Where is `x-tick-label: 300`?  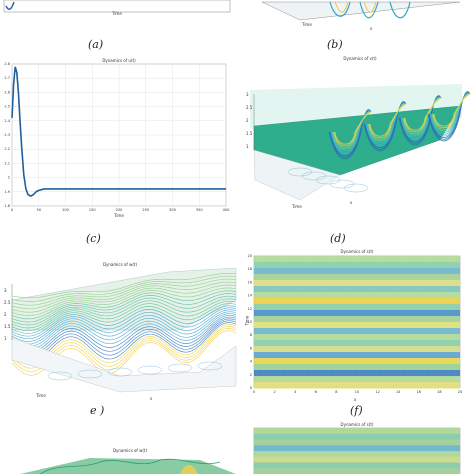 x-tick-label: 300 is located at coordinates (172, 210).